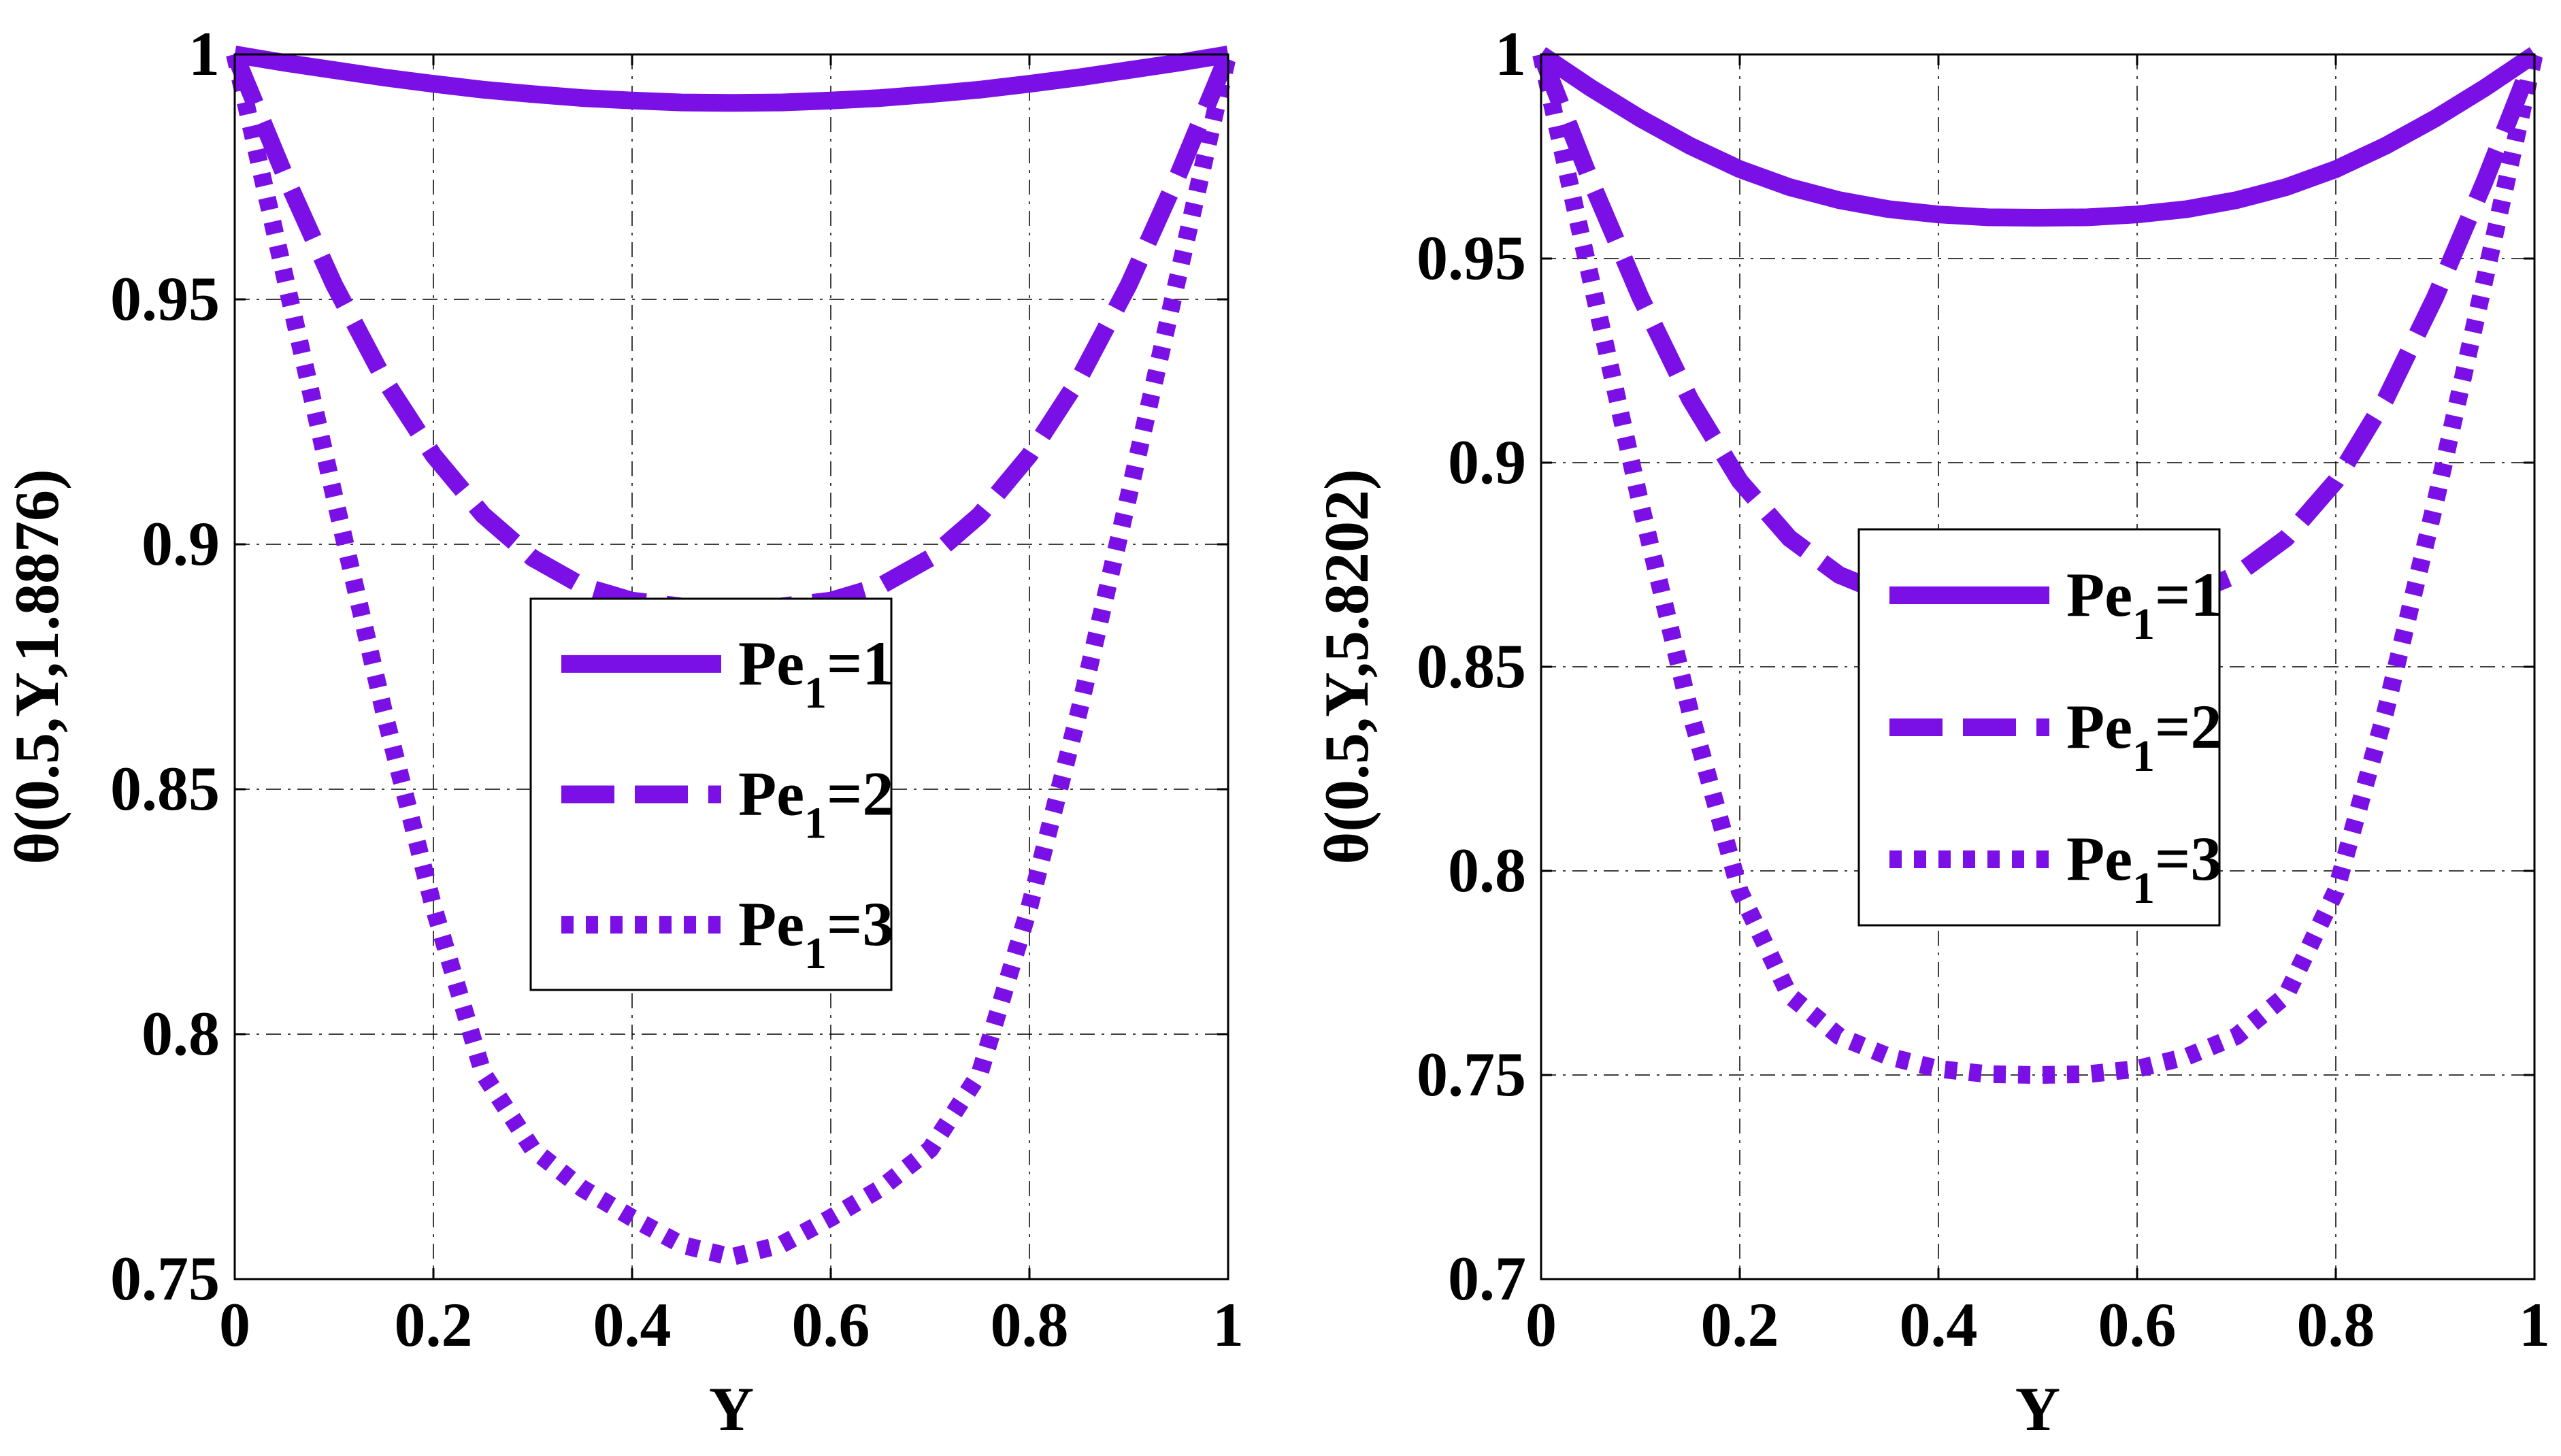  I want to click on y-axis-title: θ(0.5,Y,1.8876), so click(36, 667).